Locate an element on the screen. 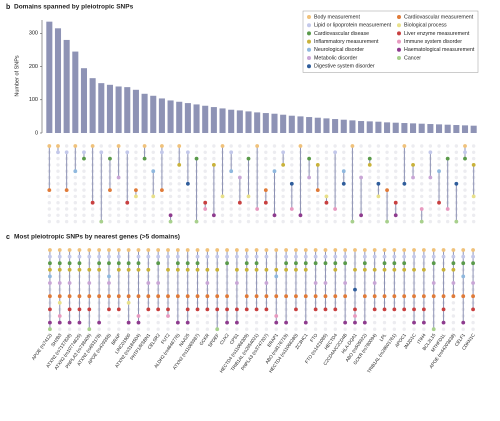  x-tick-label: BRAP is located at coordinates (115, 339).